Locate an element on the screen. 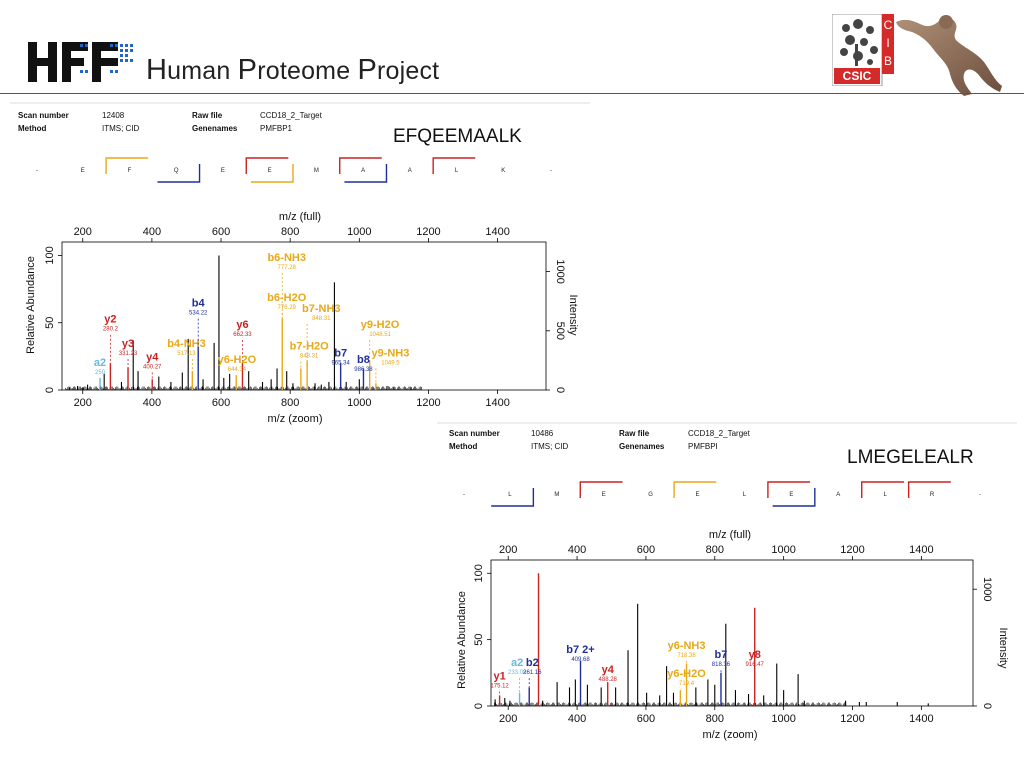 This screenshot has width=1024, height=768. slide-header: Human Proteome Project CSIC C I B is located at coordinates (512, 48).